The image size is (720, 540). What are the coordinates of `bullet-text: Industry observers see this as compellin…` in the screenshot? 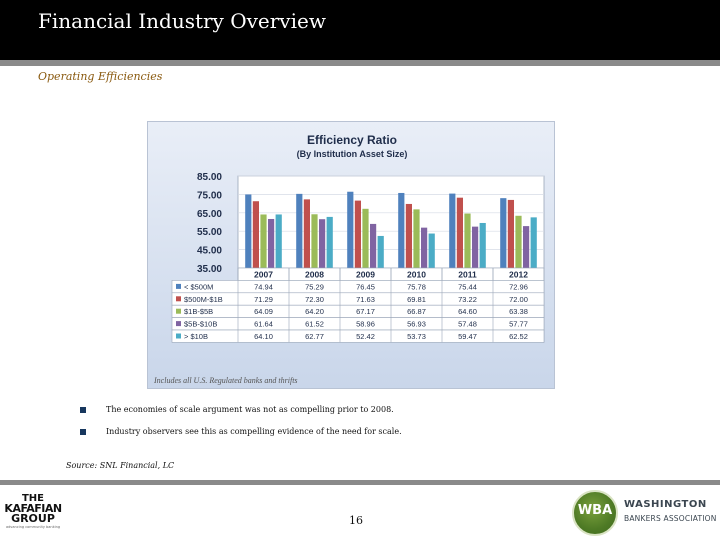 It's located at (254, 431).